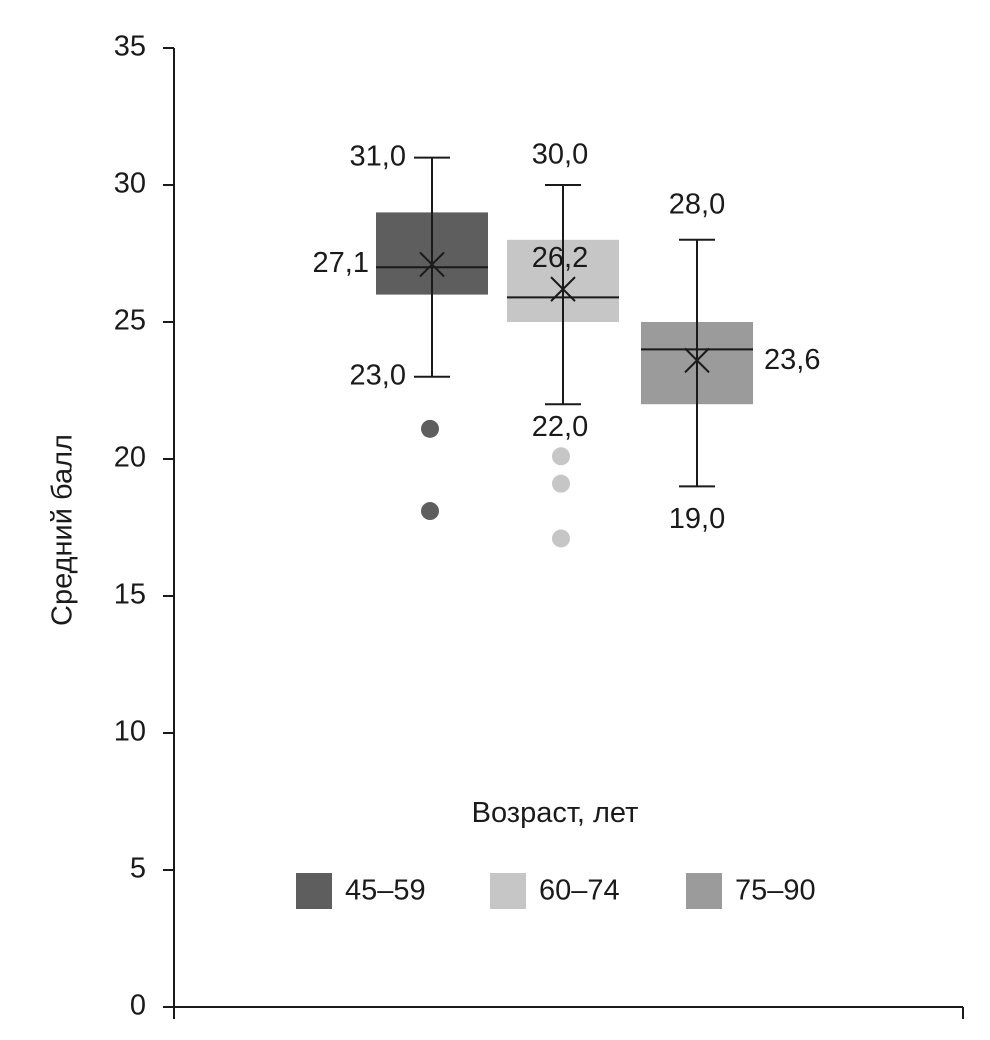  I want to click on legend-label: 75–90, so click(775, 891).